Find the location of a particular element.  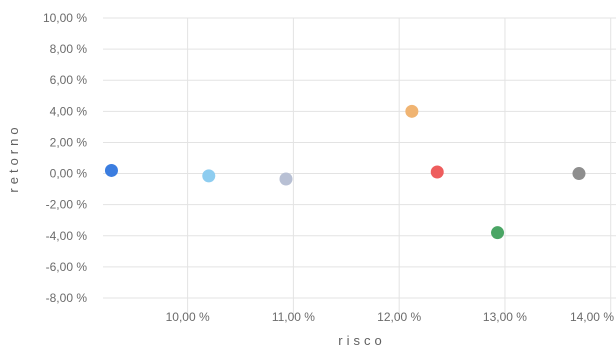

y-axis-title: retorno is located at coordinates (13, 157).